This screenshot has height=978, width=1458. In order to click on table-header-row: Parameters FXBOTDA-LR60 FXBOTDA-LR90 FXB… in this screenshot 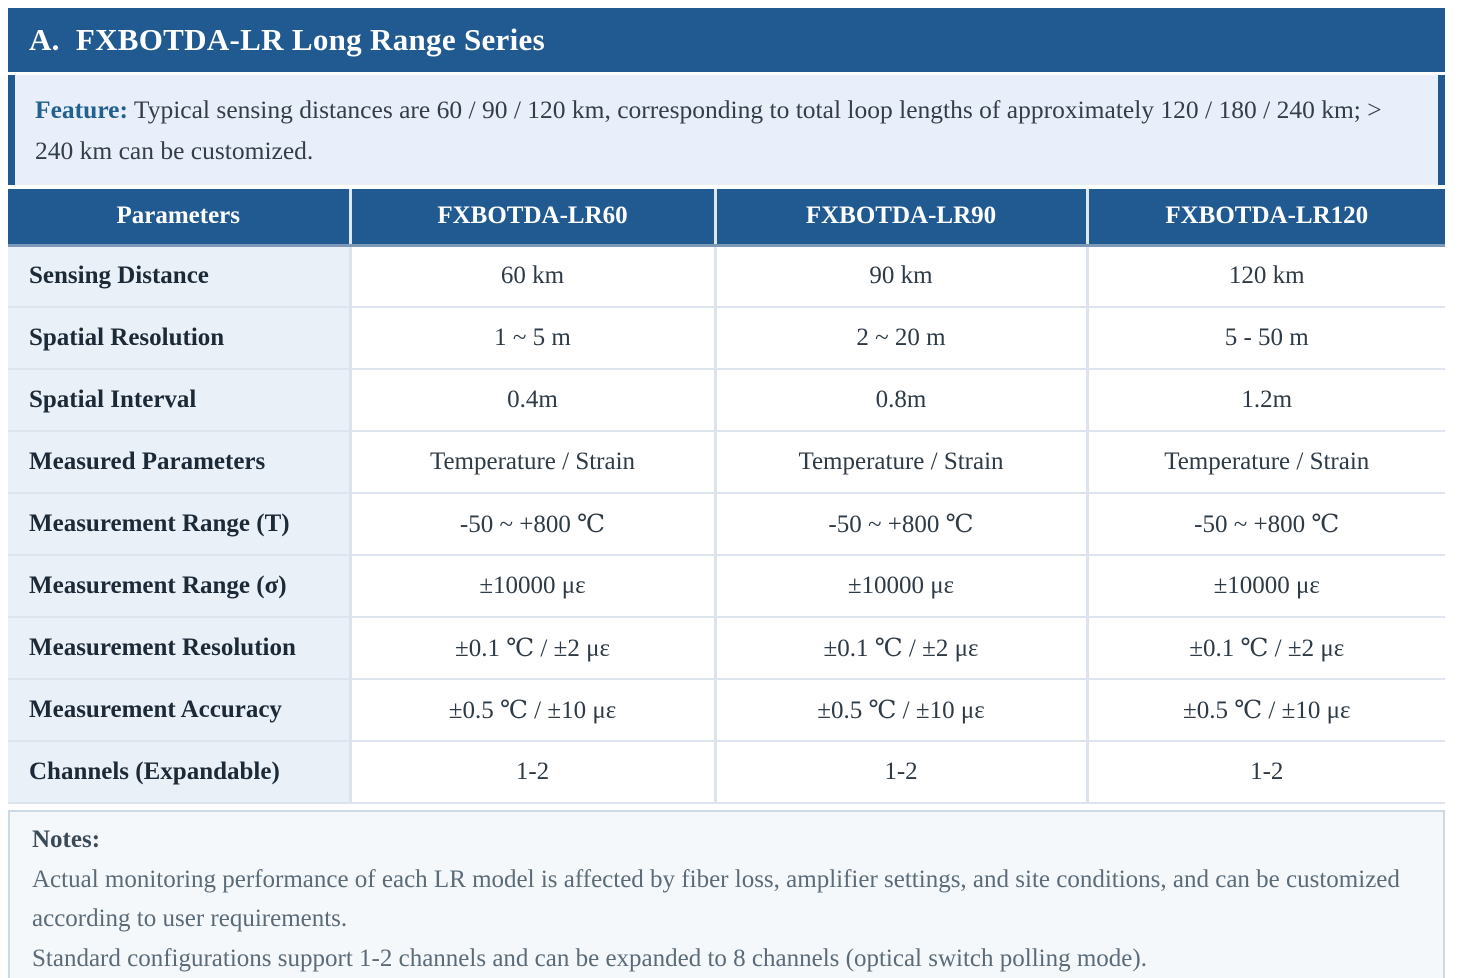, I will do `click(726, 217)`.